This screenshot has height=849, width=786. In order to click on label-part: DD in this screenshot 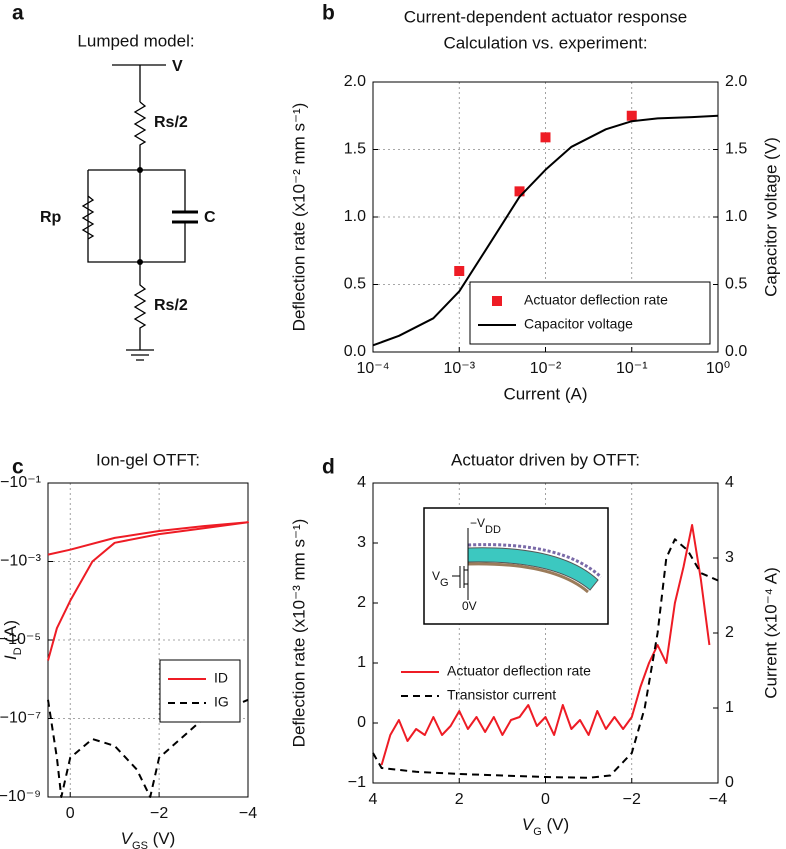, I will do `click(493, 530)`.